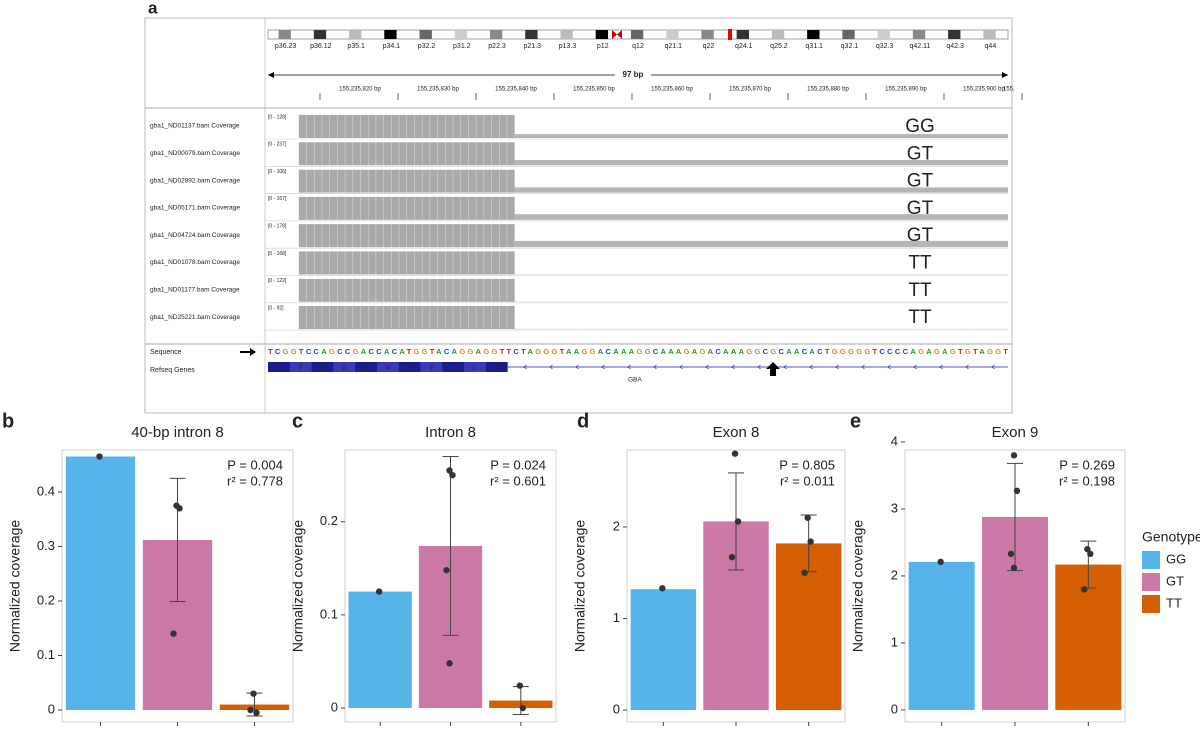  Describe the element at coordinates (1015, 432) in the screenshot. I see `chart-title: Exon 9` at that location.